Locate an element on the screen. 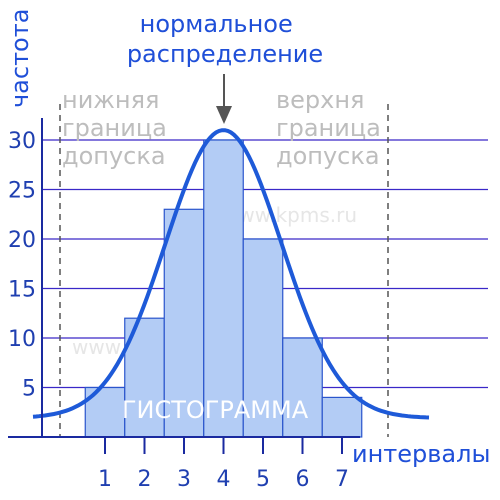  y-tick-label-10: 10 is located at coordinates (22, 339).